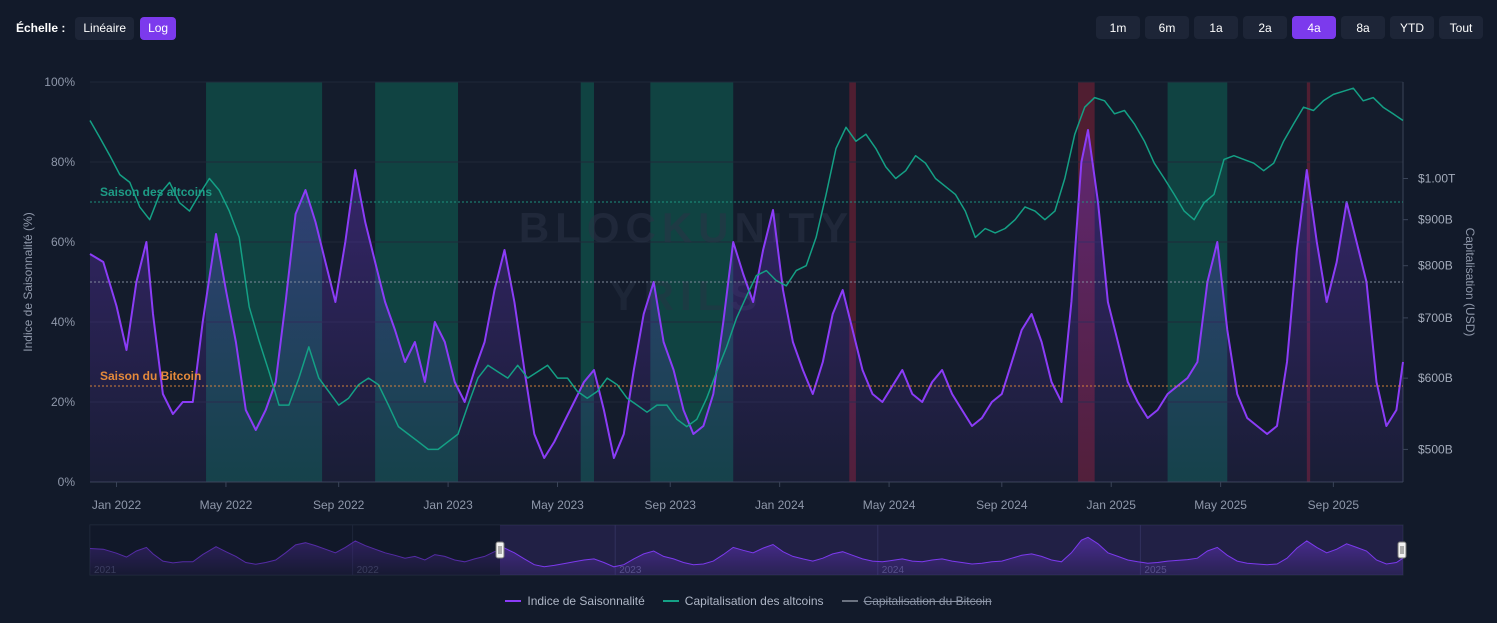 The width and height of the screenshot is (1497, 623). I want to click on navigator-selection, so click(951, 550).